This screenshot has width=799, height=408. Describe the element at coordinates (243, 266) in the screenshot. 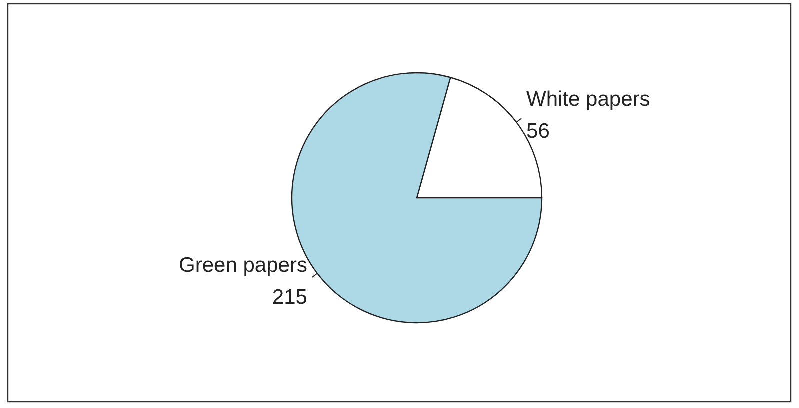

I see `slice-label: Green papers` at that location.